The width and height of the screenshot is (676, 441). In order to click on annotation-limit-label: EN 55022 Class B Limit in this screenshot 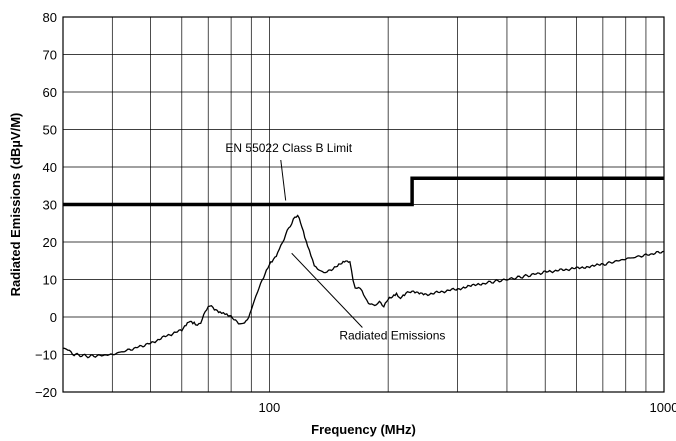, I will do `click(288, 148)`.